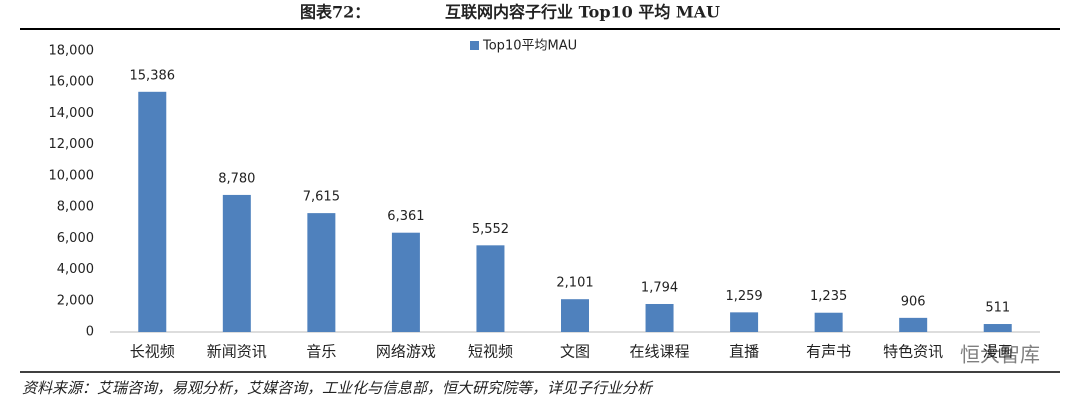 The image size is (1080, 407). Describe the element at coordinates (75, 238) in the screenshot. I see `y-tick-label: 6,000` at that location.